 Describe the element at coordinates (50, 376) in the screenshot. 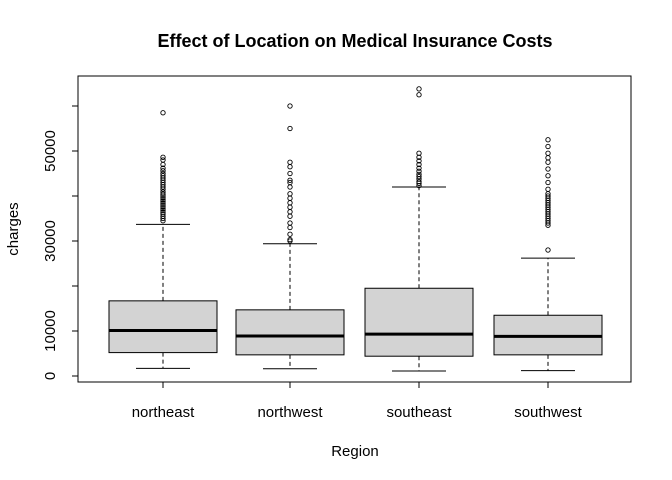

I see `y-tick-label: 0` at that location.